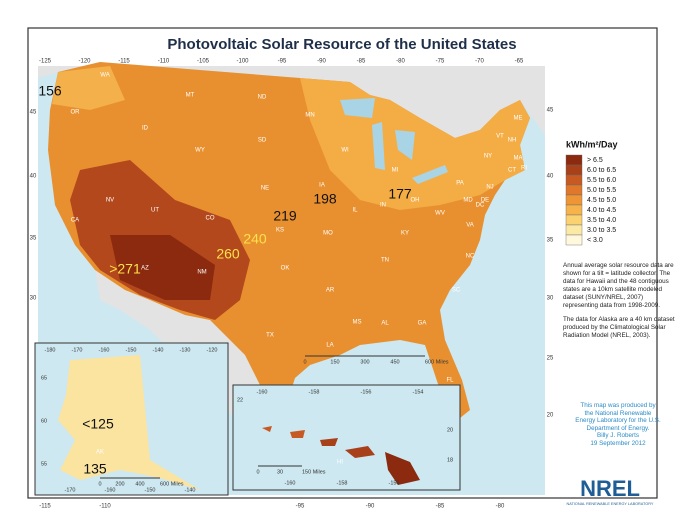 The image size is (685, 514). Describe the element at coordinates (155, 211) in the screenshot. I see `state-label: UT` at that location.